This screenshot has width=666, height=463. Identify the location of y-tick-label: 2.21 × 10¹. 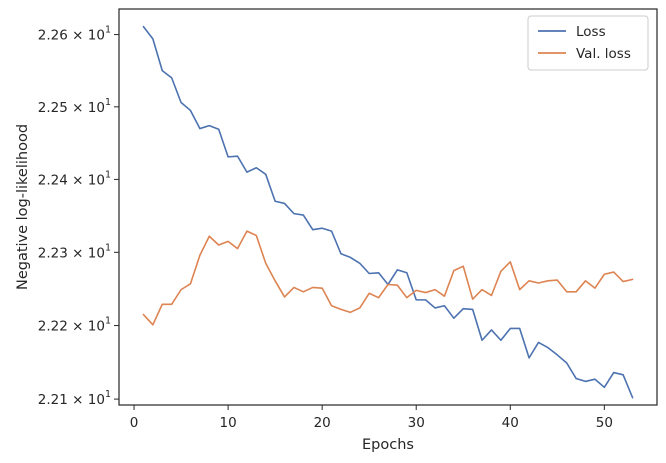
(74, 398).